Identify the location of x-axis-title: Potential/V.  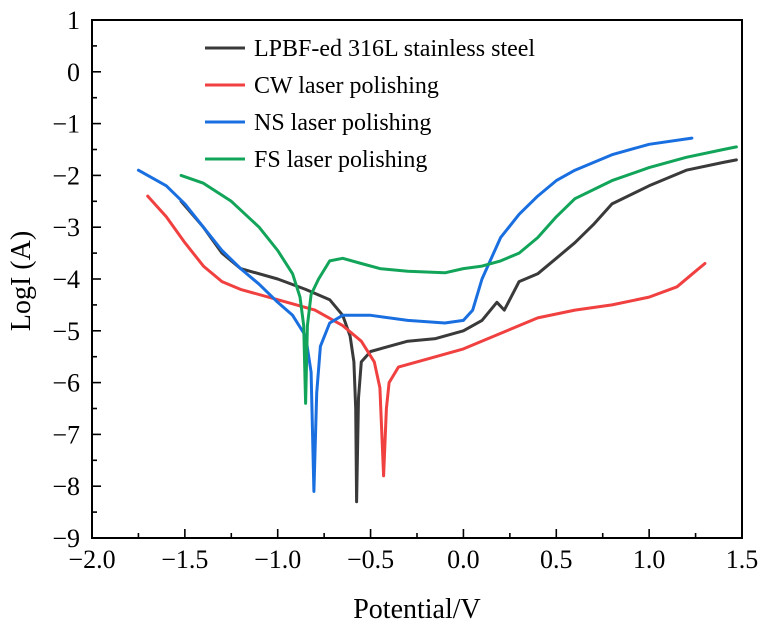
(417, 609).